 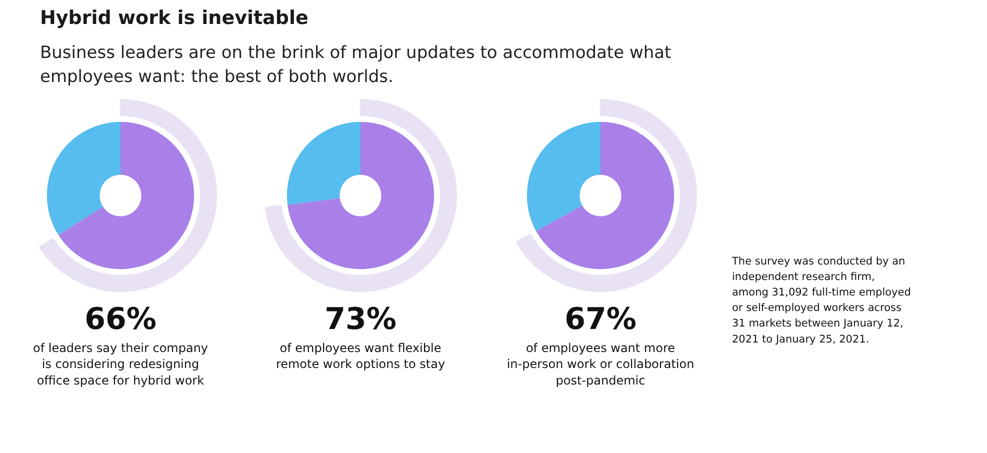 What do you see at coordinates (821, 300) in the screenshot?
I see `text: The survey was conducted by an independent research firm, among 31,092 full-time employed or self-employed workers across 31 markets between January 12, 2021 to January 25, 2021.` at bounding box center [821, 300].